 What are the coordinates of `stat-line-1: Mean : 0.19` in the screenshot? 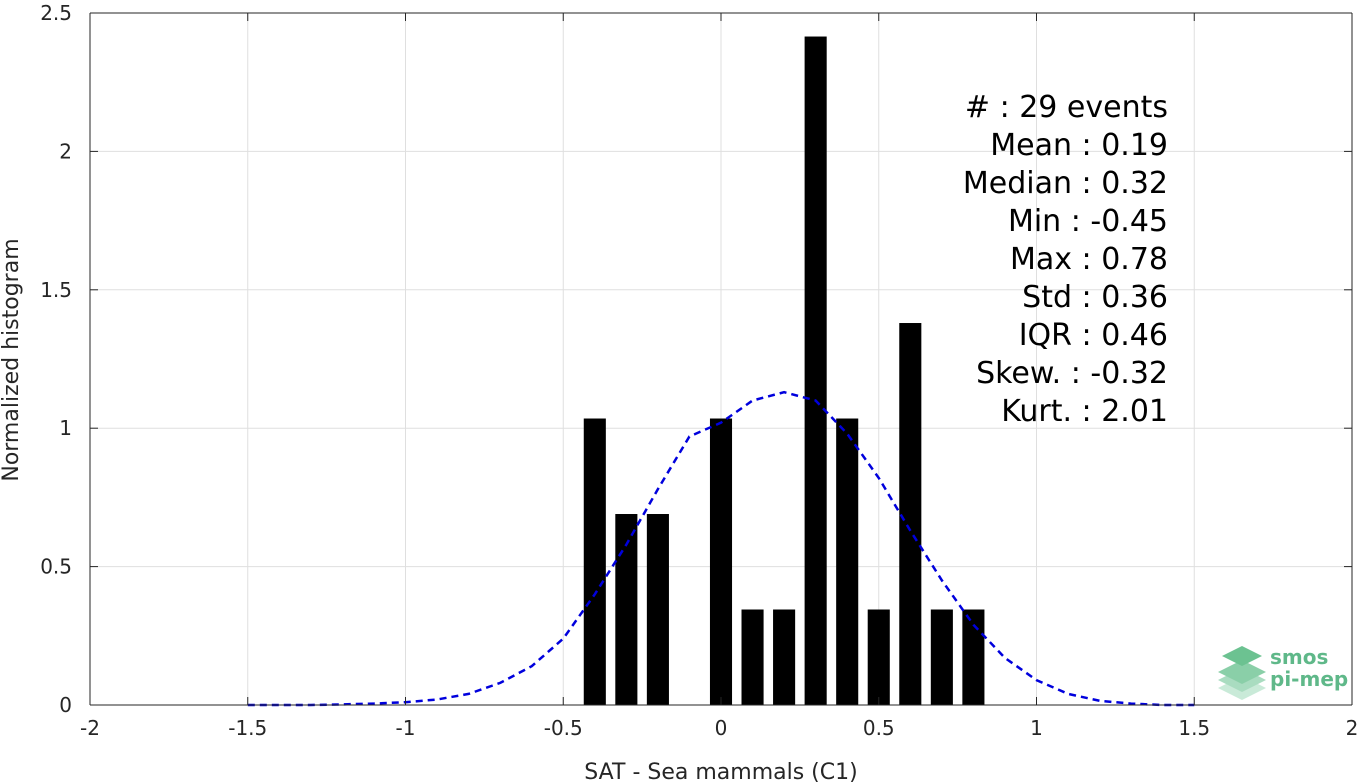 It's located at (1079, 145).